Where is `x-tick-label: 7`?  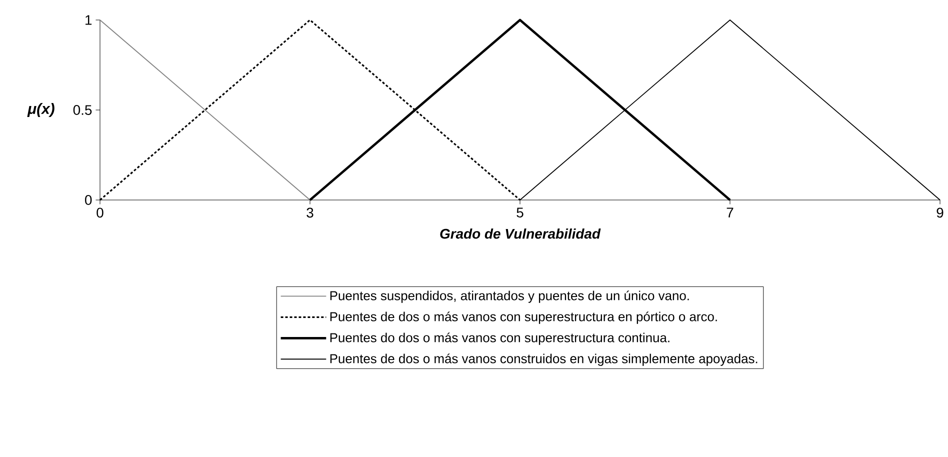 x-tick-label: 7 is located at coordinates (730, 213).